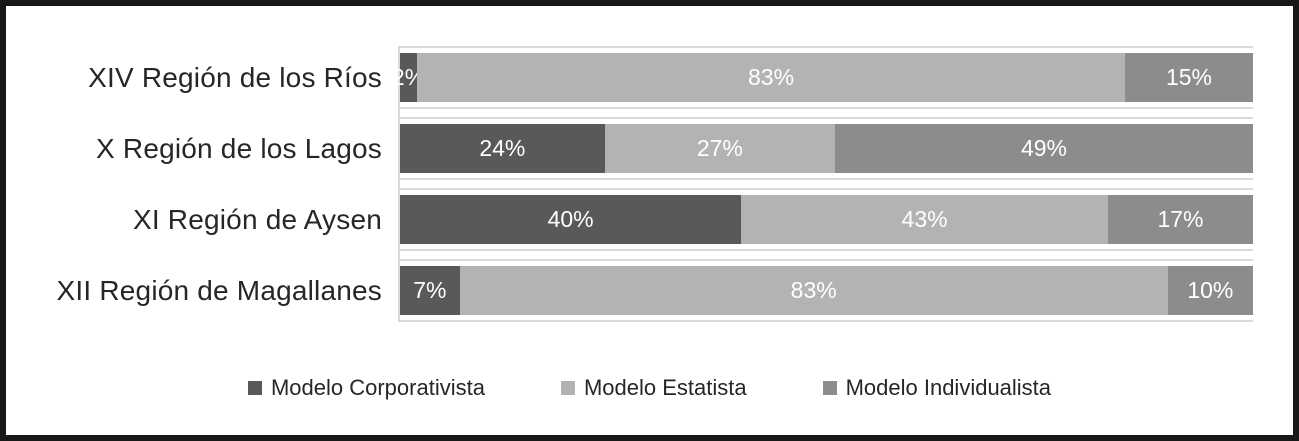  Describe the element at coordinates (377, 387) in the screenshot. I see `legend-label: Modelo Corporativista` at that location.